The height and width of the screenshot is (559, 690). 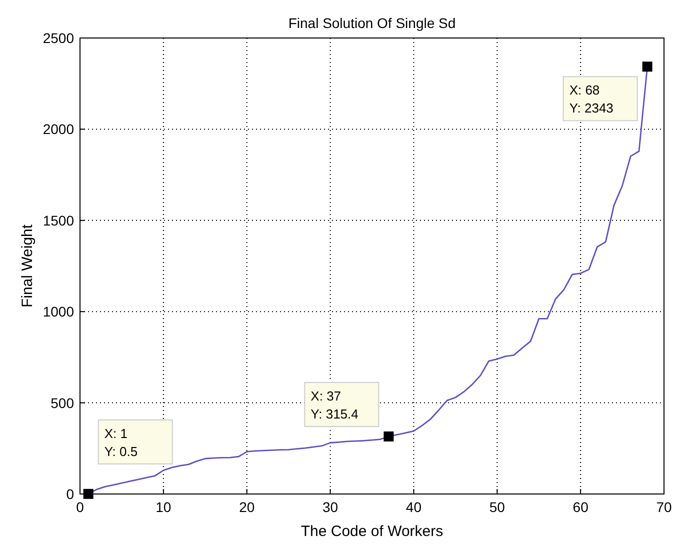 What do you see at coordinates (62, 402) in the screenshot?
I see `y-tick-label: 500` at bounding box center [62, 402].